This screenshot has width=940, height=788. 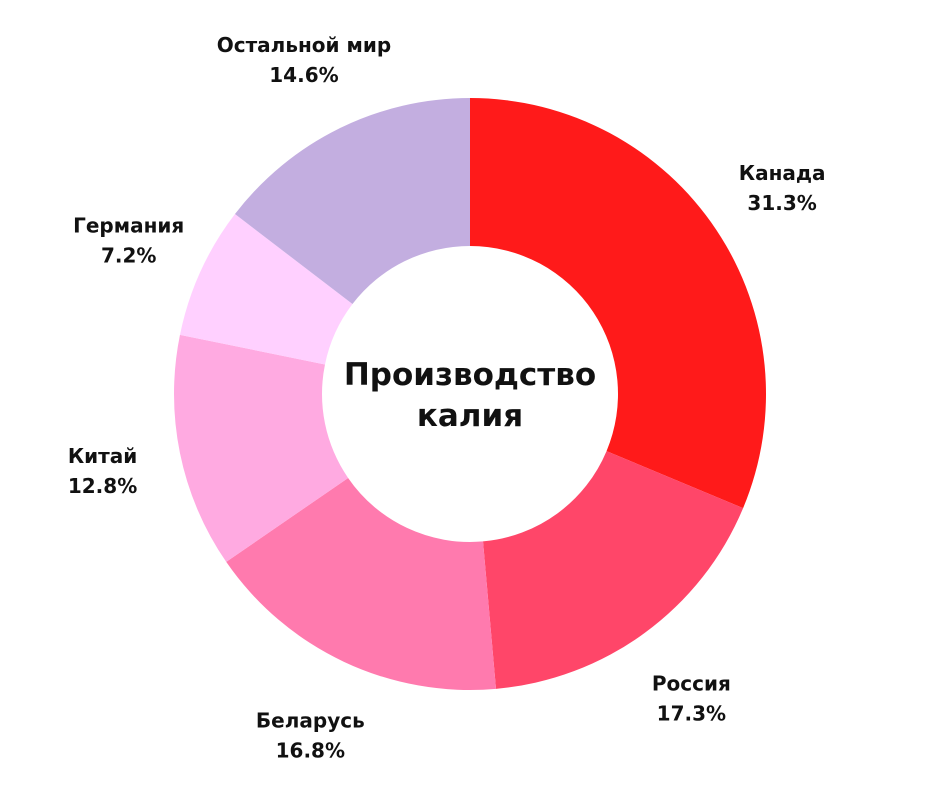 What do you see at coordinates (102, 486) in the screenshot?
I see `value-label-4: 12.8%` at bounding box center [102, 486].